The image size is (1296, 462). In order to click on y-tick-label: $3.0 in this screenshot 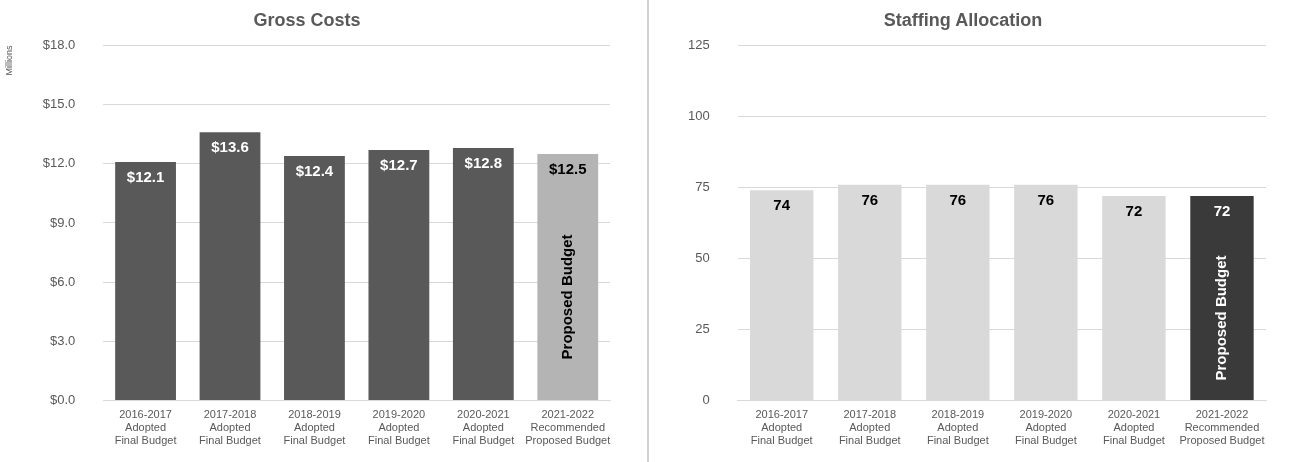, I will do `click(63, 340)`.